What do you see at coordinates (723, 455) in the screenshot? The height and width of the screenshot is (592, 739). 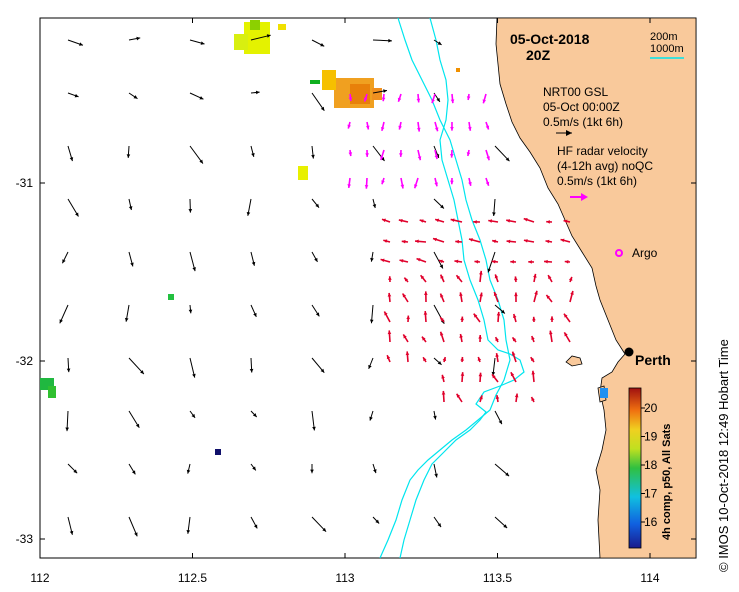 I see `credit-text: © IMOS 10-Oct-2018 12:49 Hobart Time` at bounding box center [723, 455].